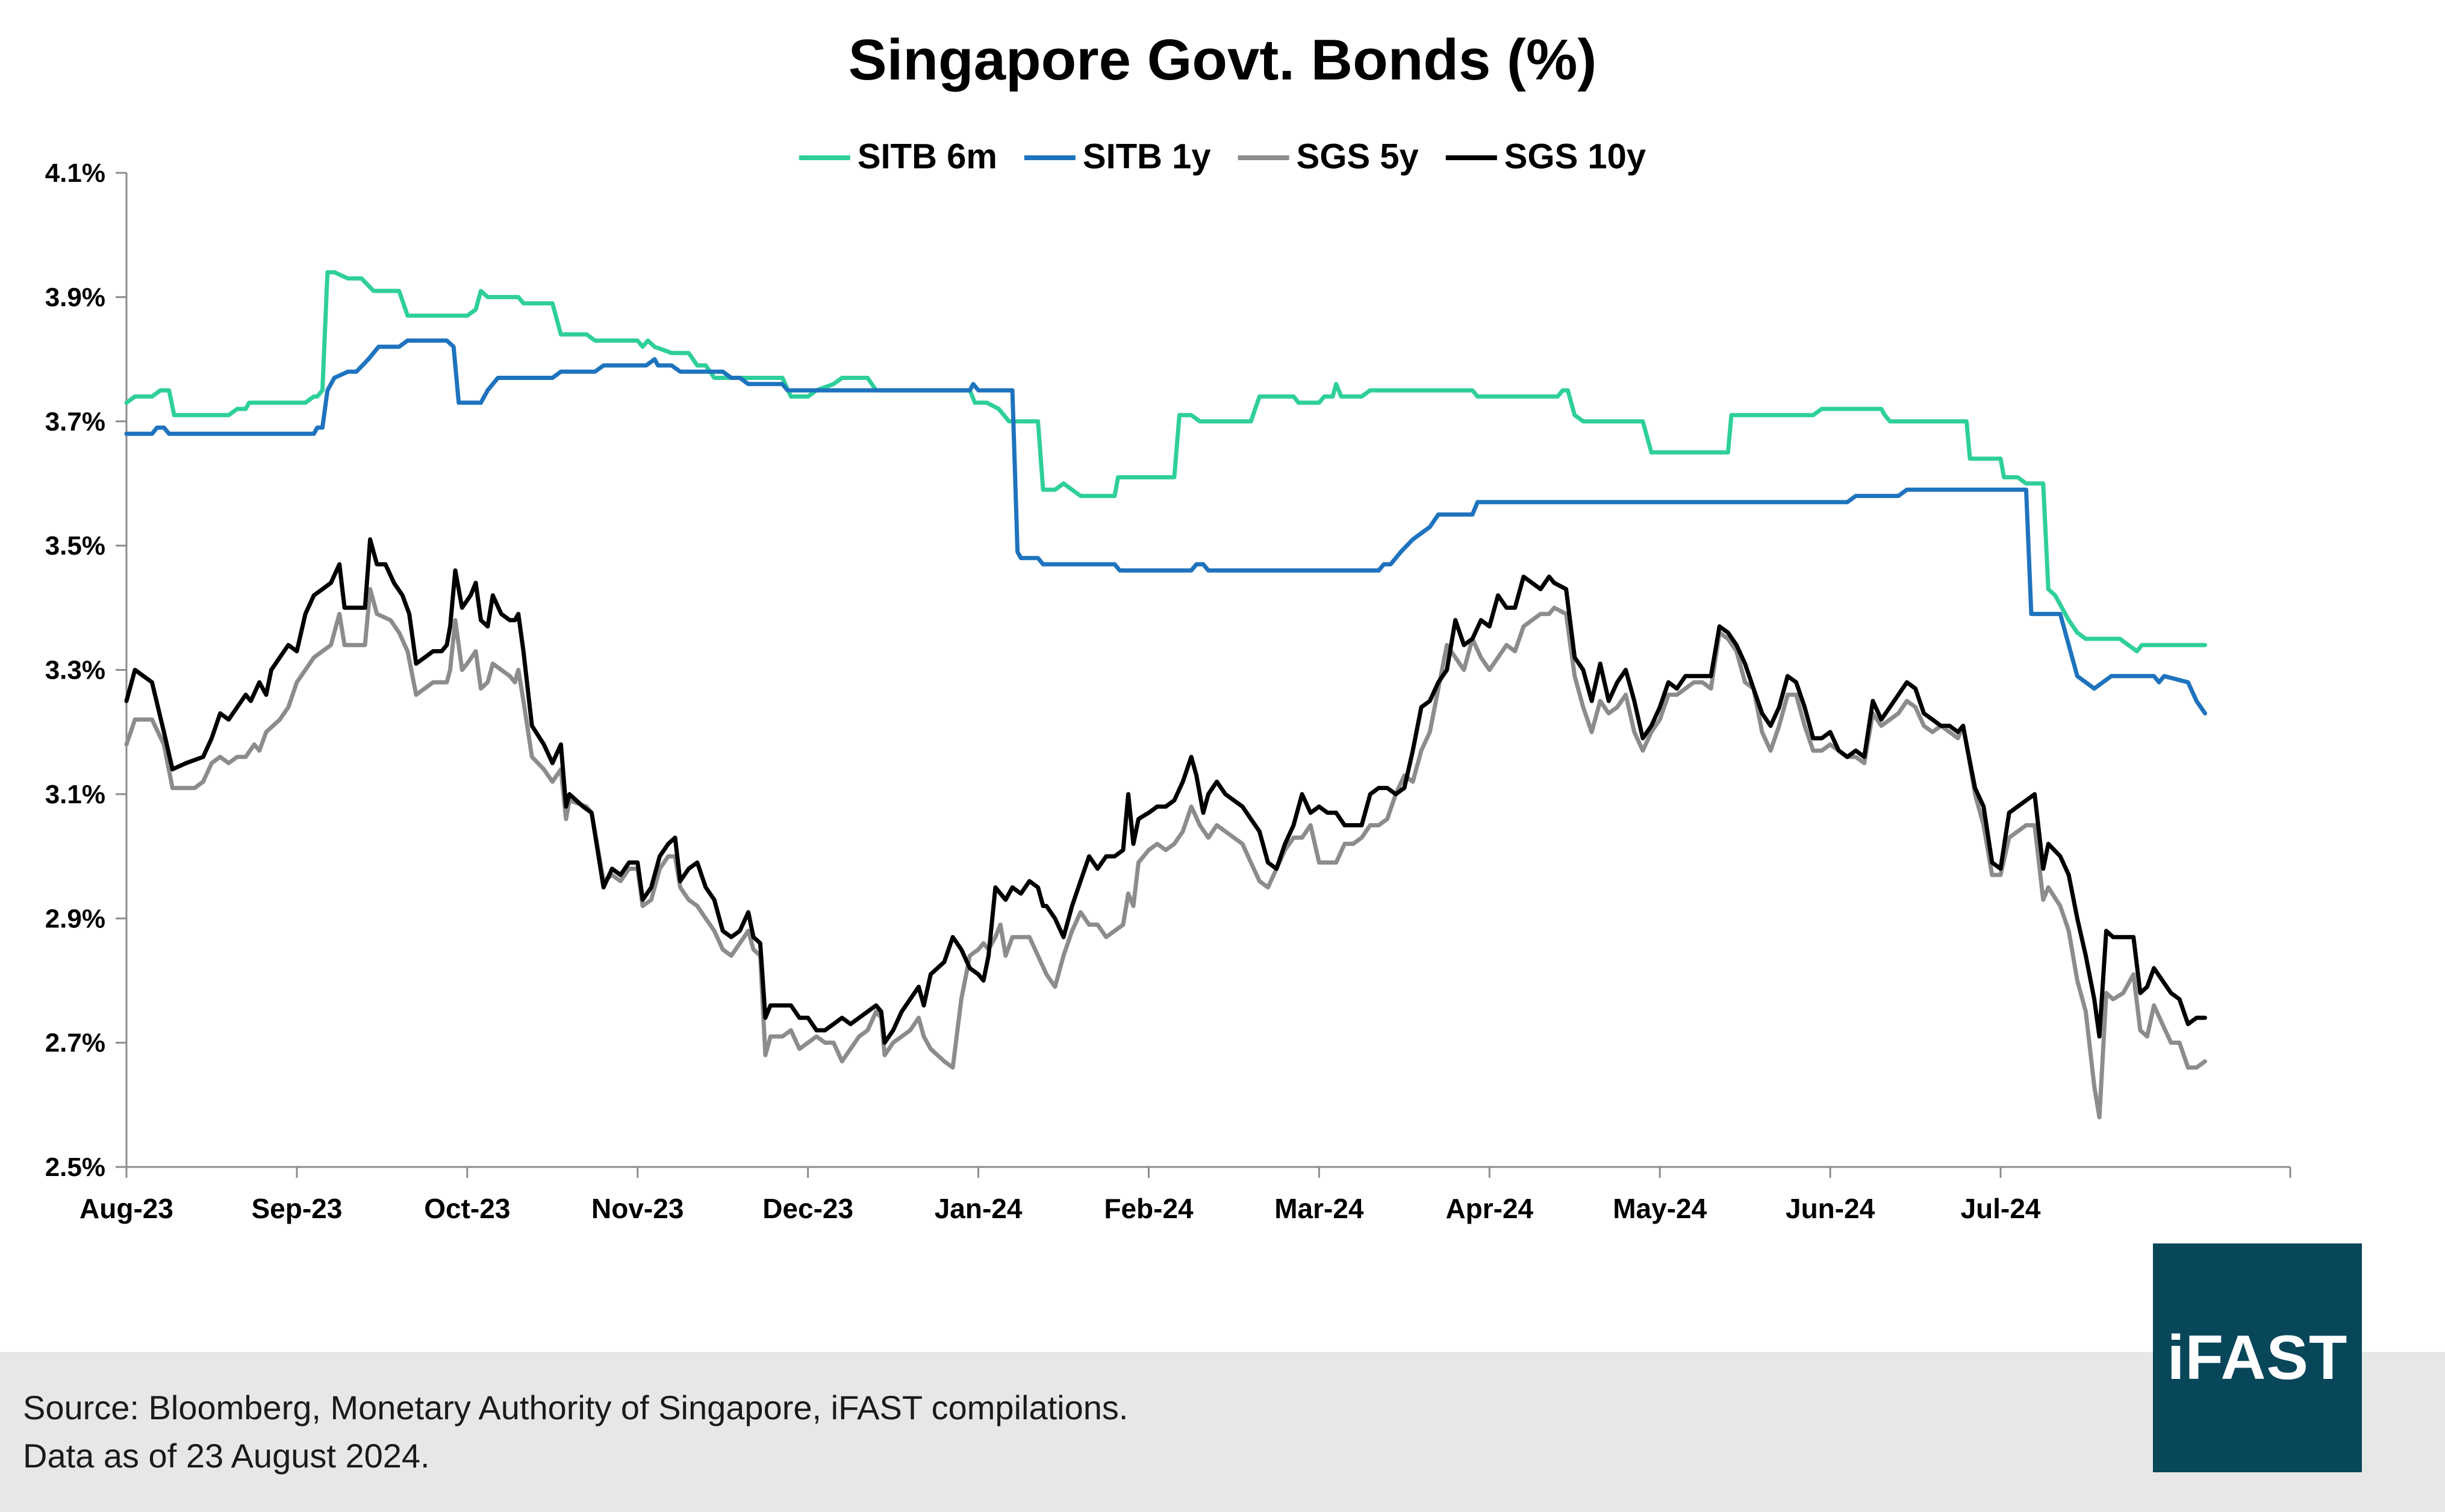 This screenshot has height=1512, width=2445. What do you see at coordinates (1830, 1209) in the screenshot?
I see `x-tick-label: Jun-24` at bounding box center [1830, 1209].